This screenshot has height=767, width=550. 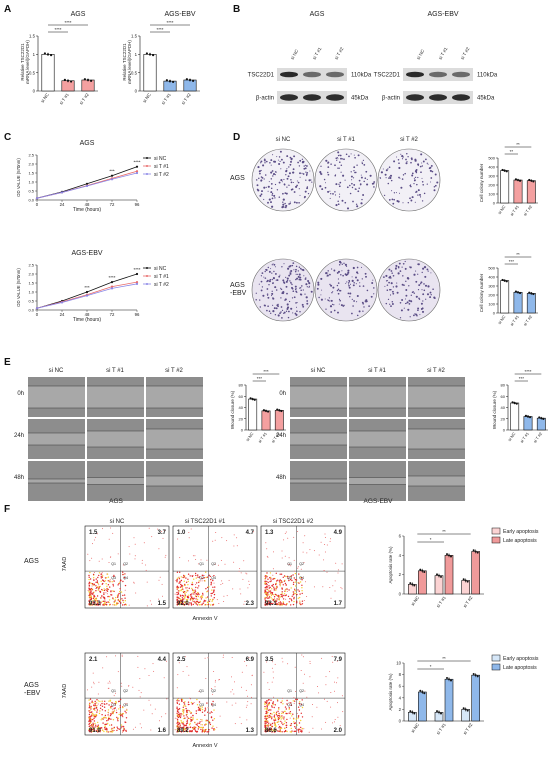 I want to click on panel-a-ylabel-line: mRNA level(/GAPDH), so click(x=27, y=62).